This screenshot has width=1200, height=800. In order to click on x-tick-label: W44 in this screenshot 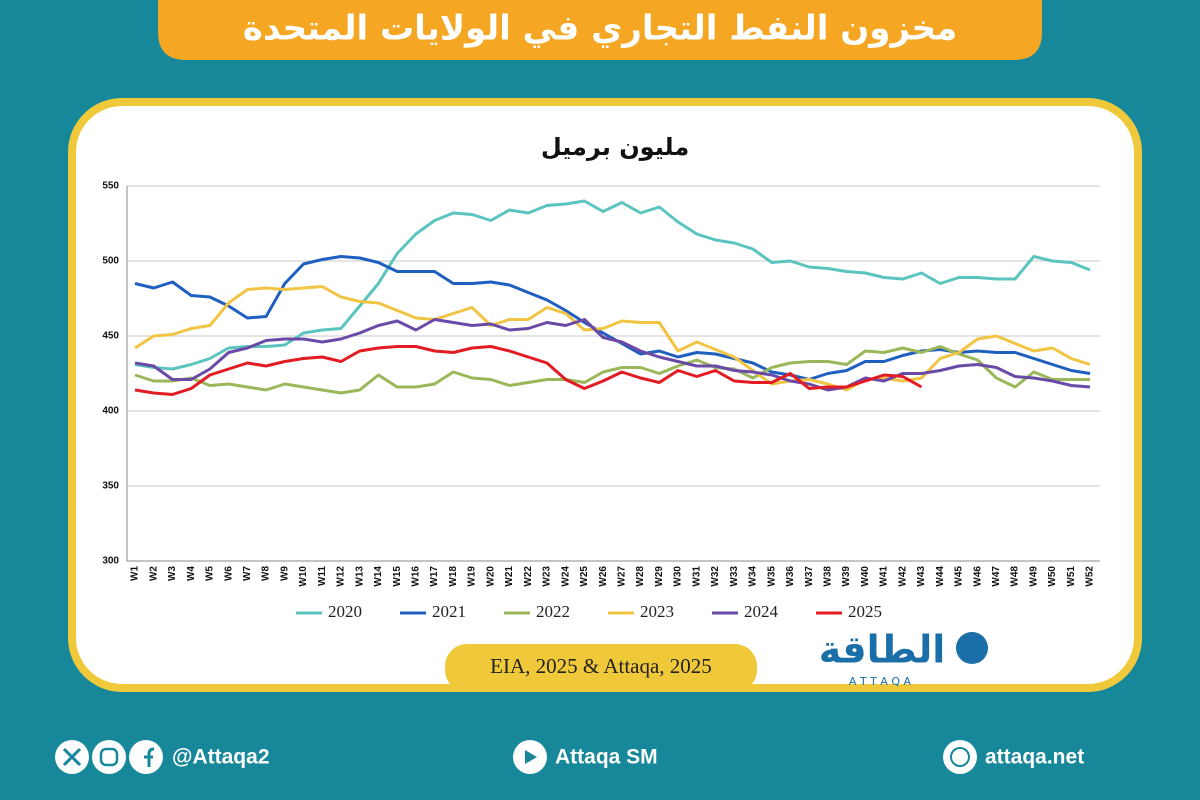, I will do `click(940, 576)`.